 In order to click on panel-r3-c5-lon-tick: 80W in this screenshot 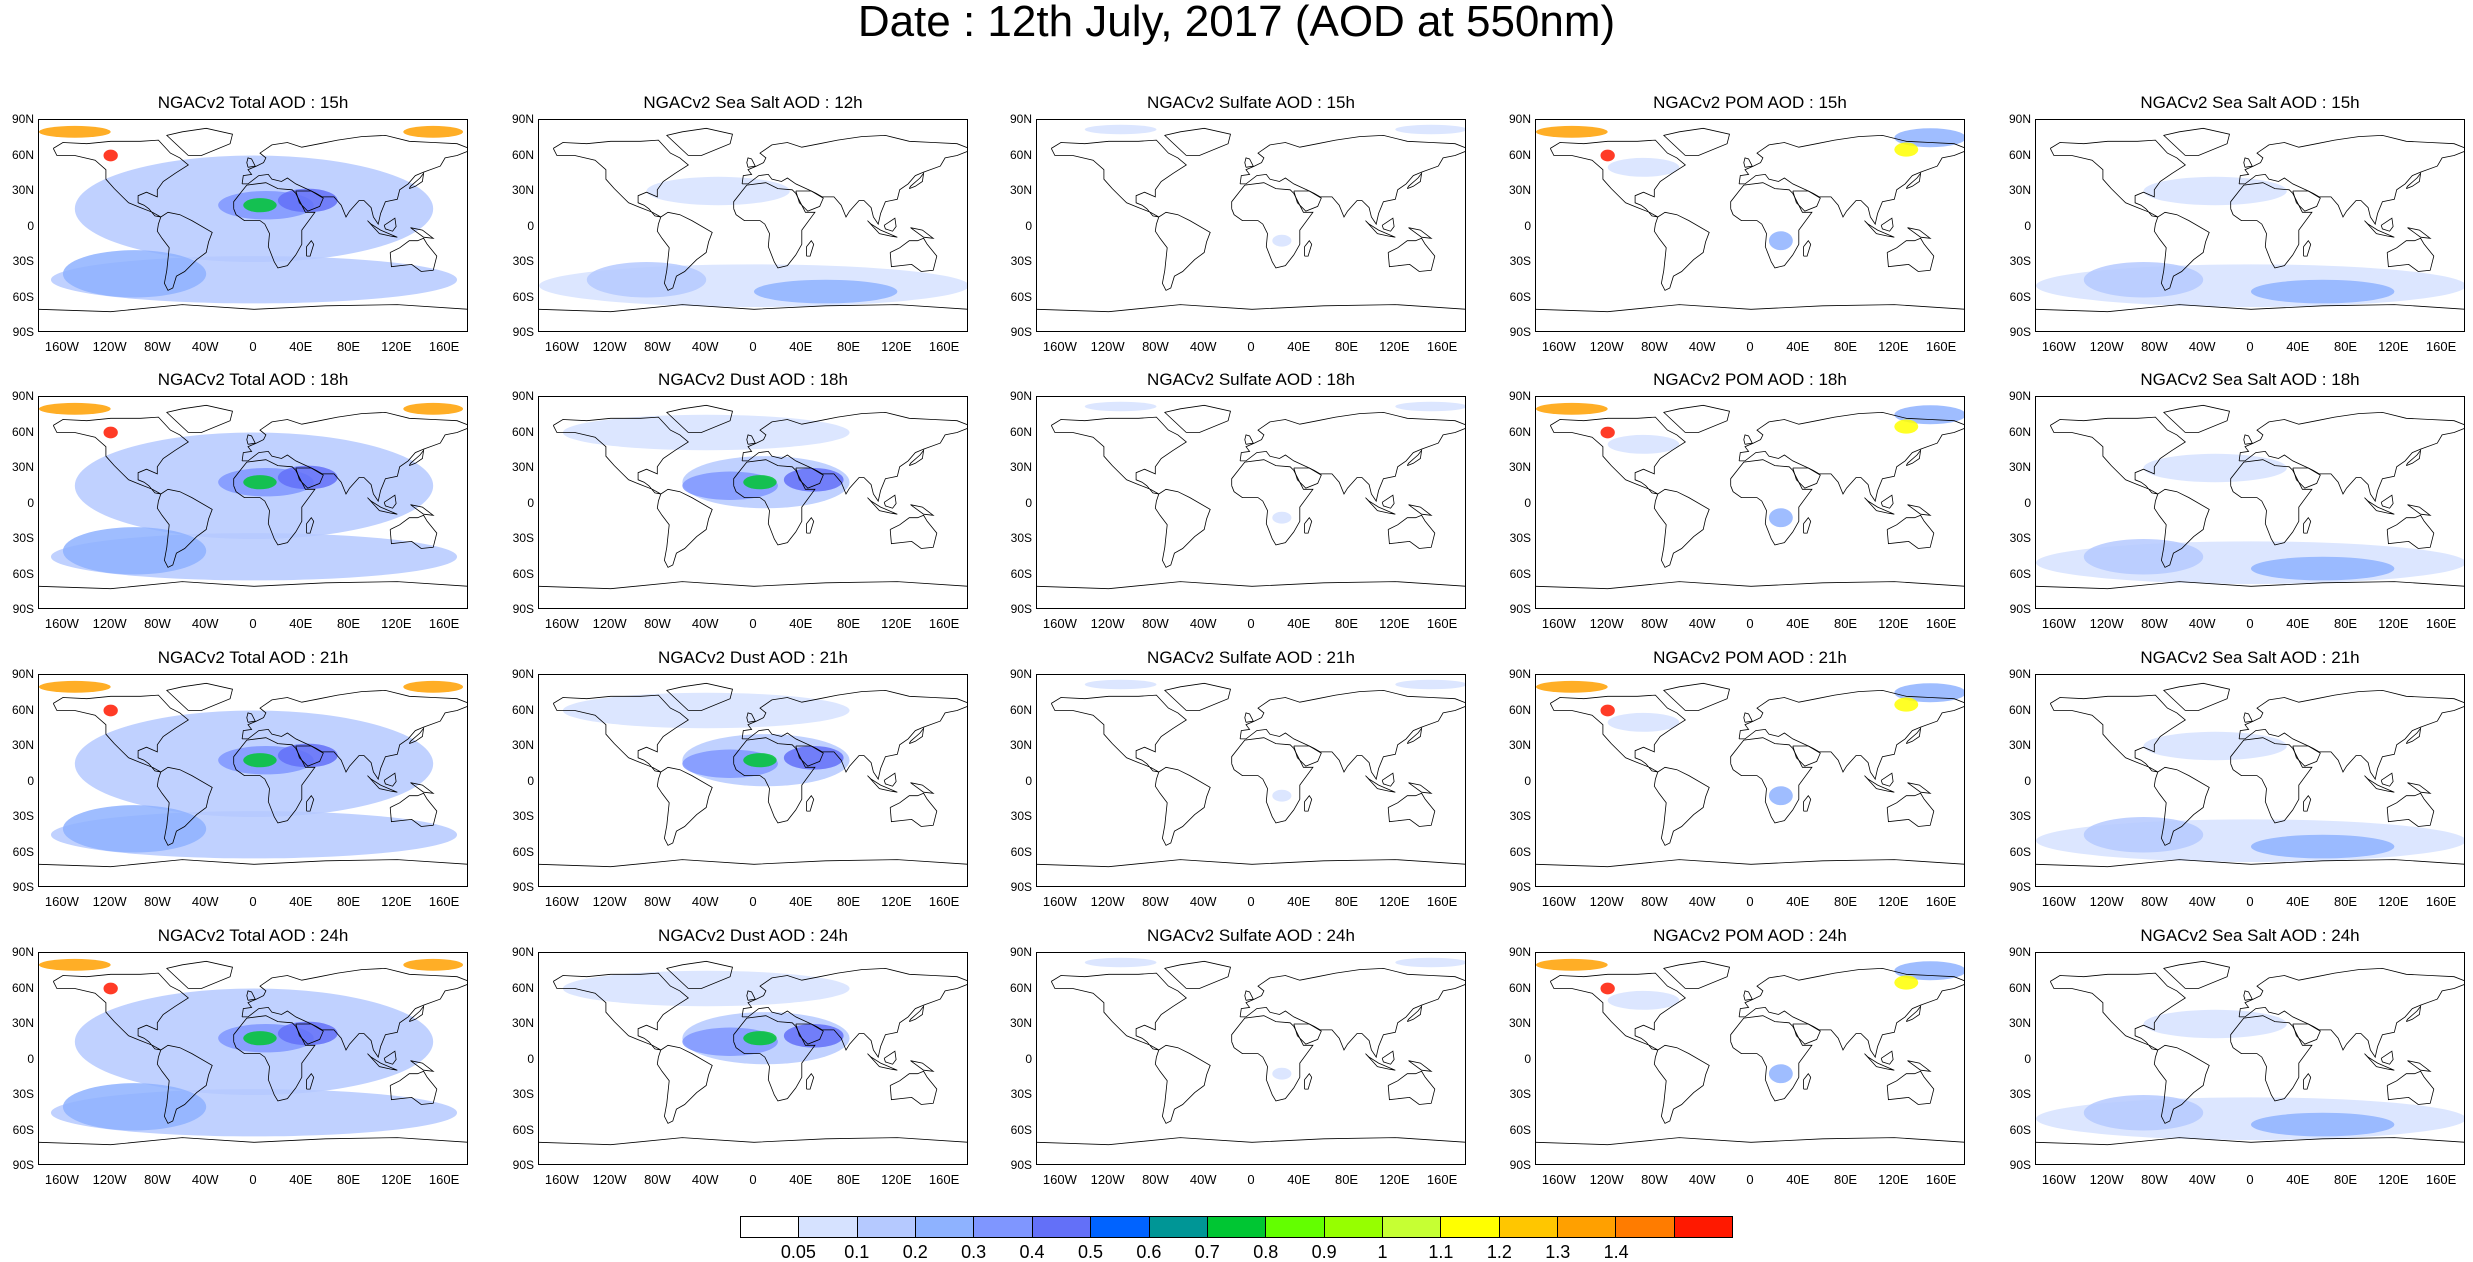, I will do `click(2154, 901)`.